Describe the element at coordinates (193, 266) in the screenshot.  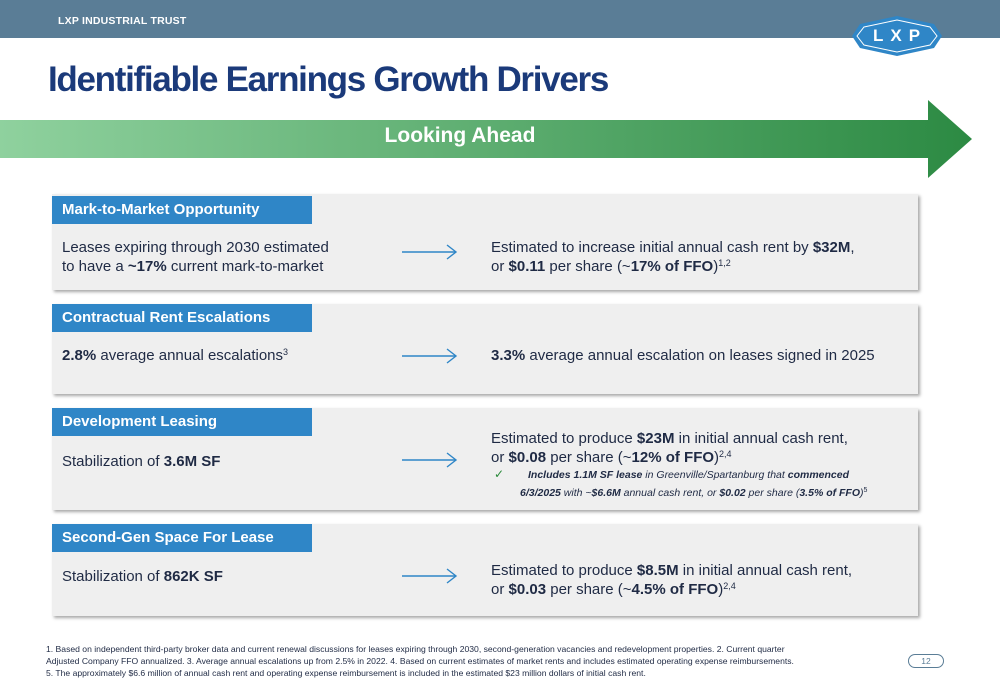
I see `left-line-2: to have a ~17% current mark-to-market` at that location.